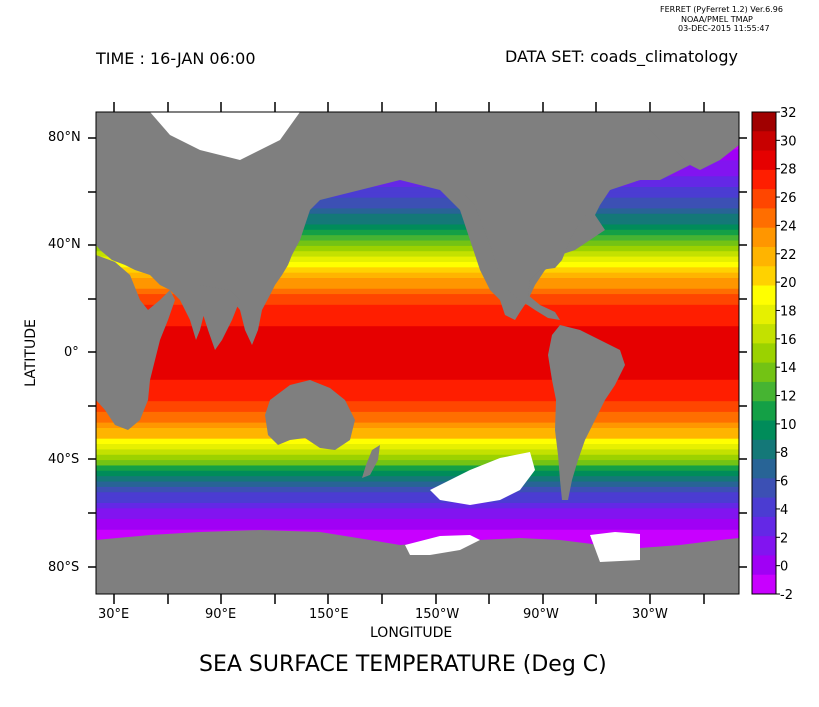  Describe the element at coordinates (437, 614) in the screenshot. I see `x-tick-label-3: 150°W` at that location.